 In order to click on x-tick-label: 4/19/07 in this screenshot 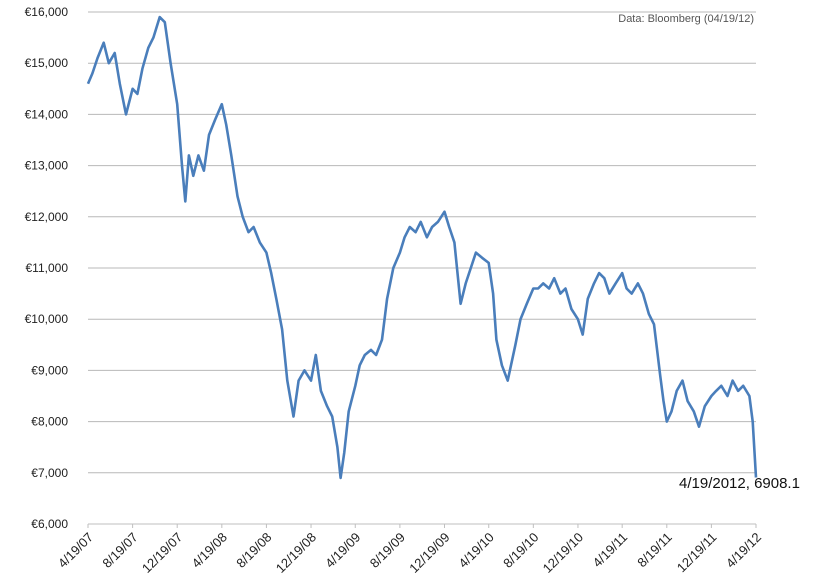, I will do `click(75, 550)`.